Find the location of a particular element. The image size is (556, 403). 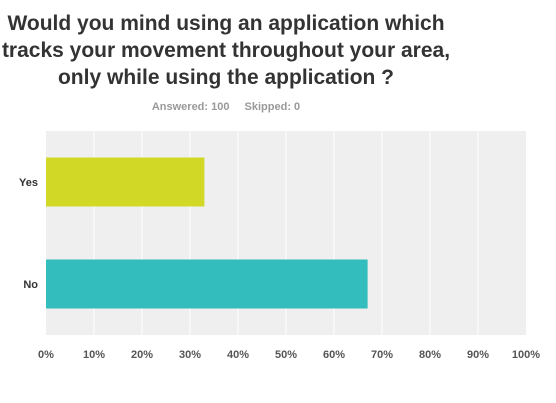

x-tick-label: 90% is located at coordinates (478, 355).